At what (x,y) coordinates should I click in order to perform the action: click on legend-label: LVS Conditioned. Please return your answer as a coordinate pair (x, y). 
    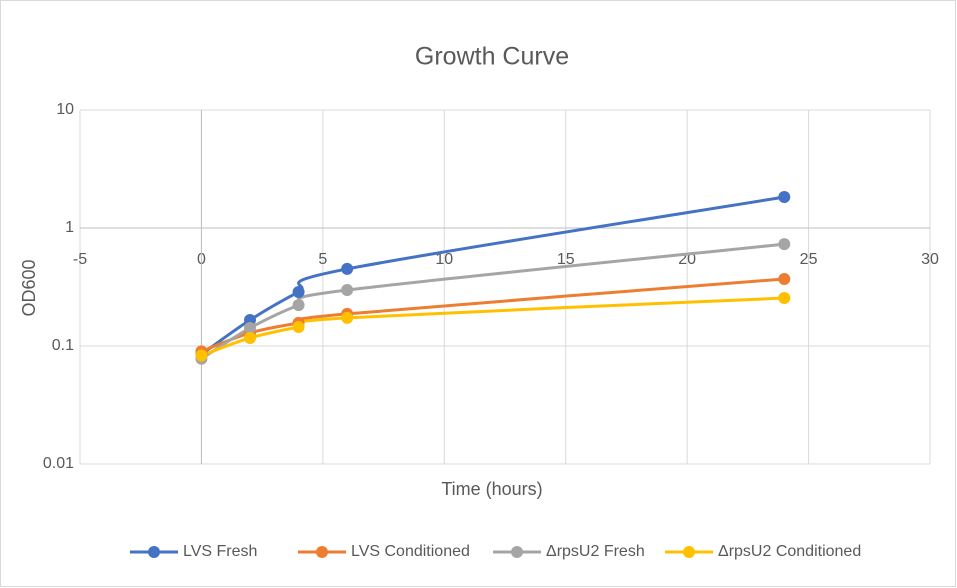
    Looking at the image, I should click on (410, 551).